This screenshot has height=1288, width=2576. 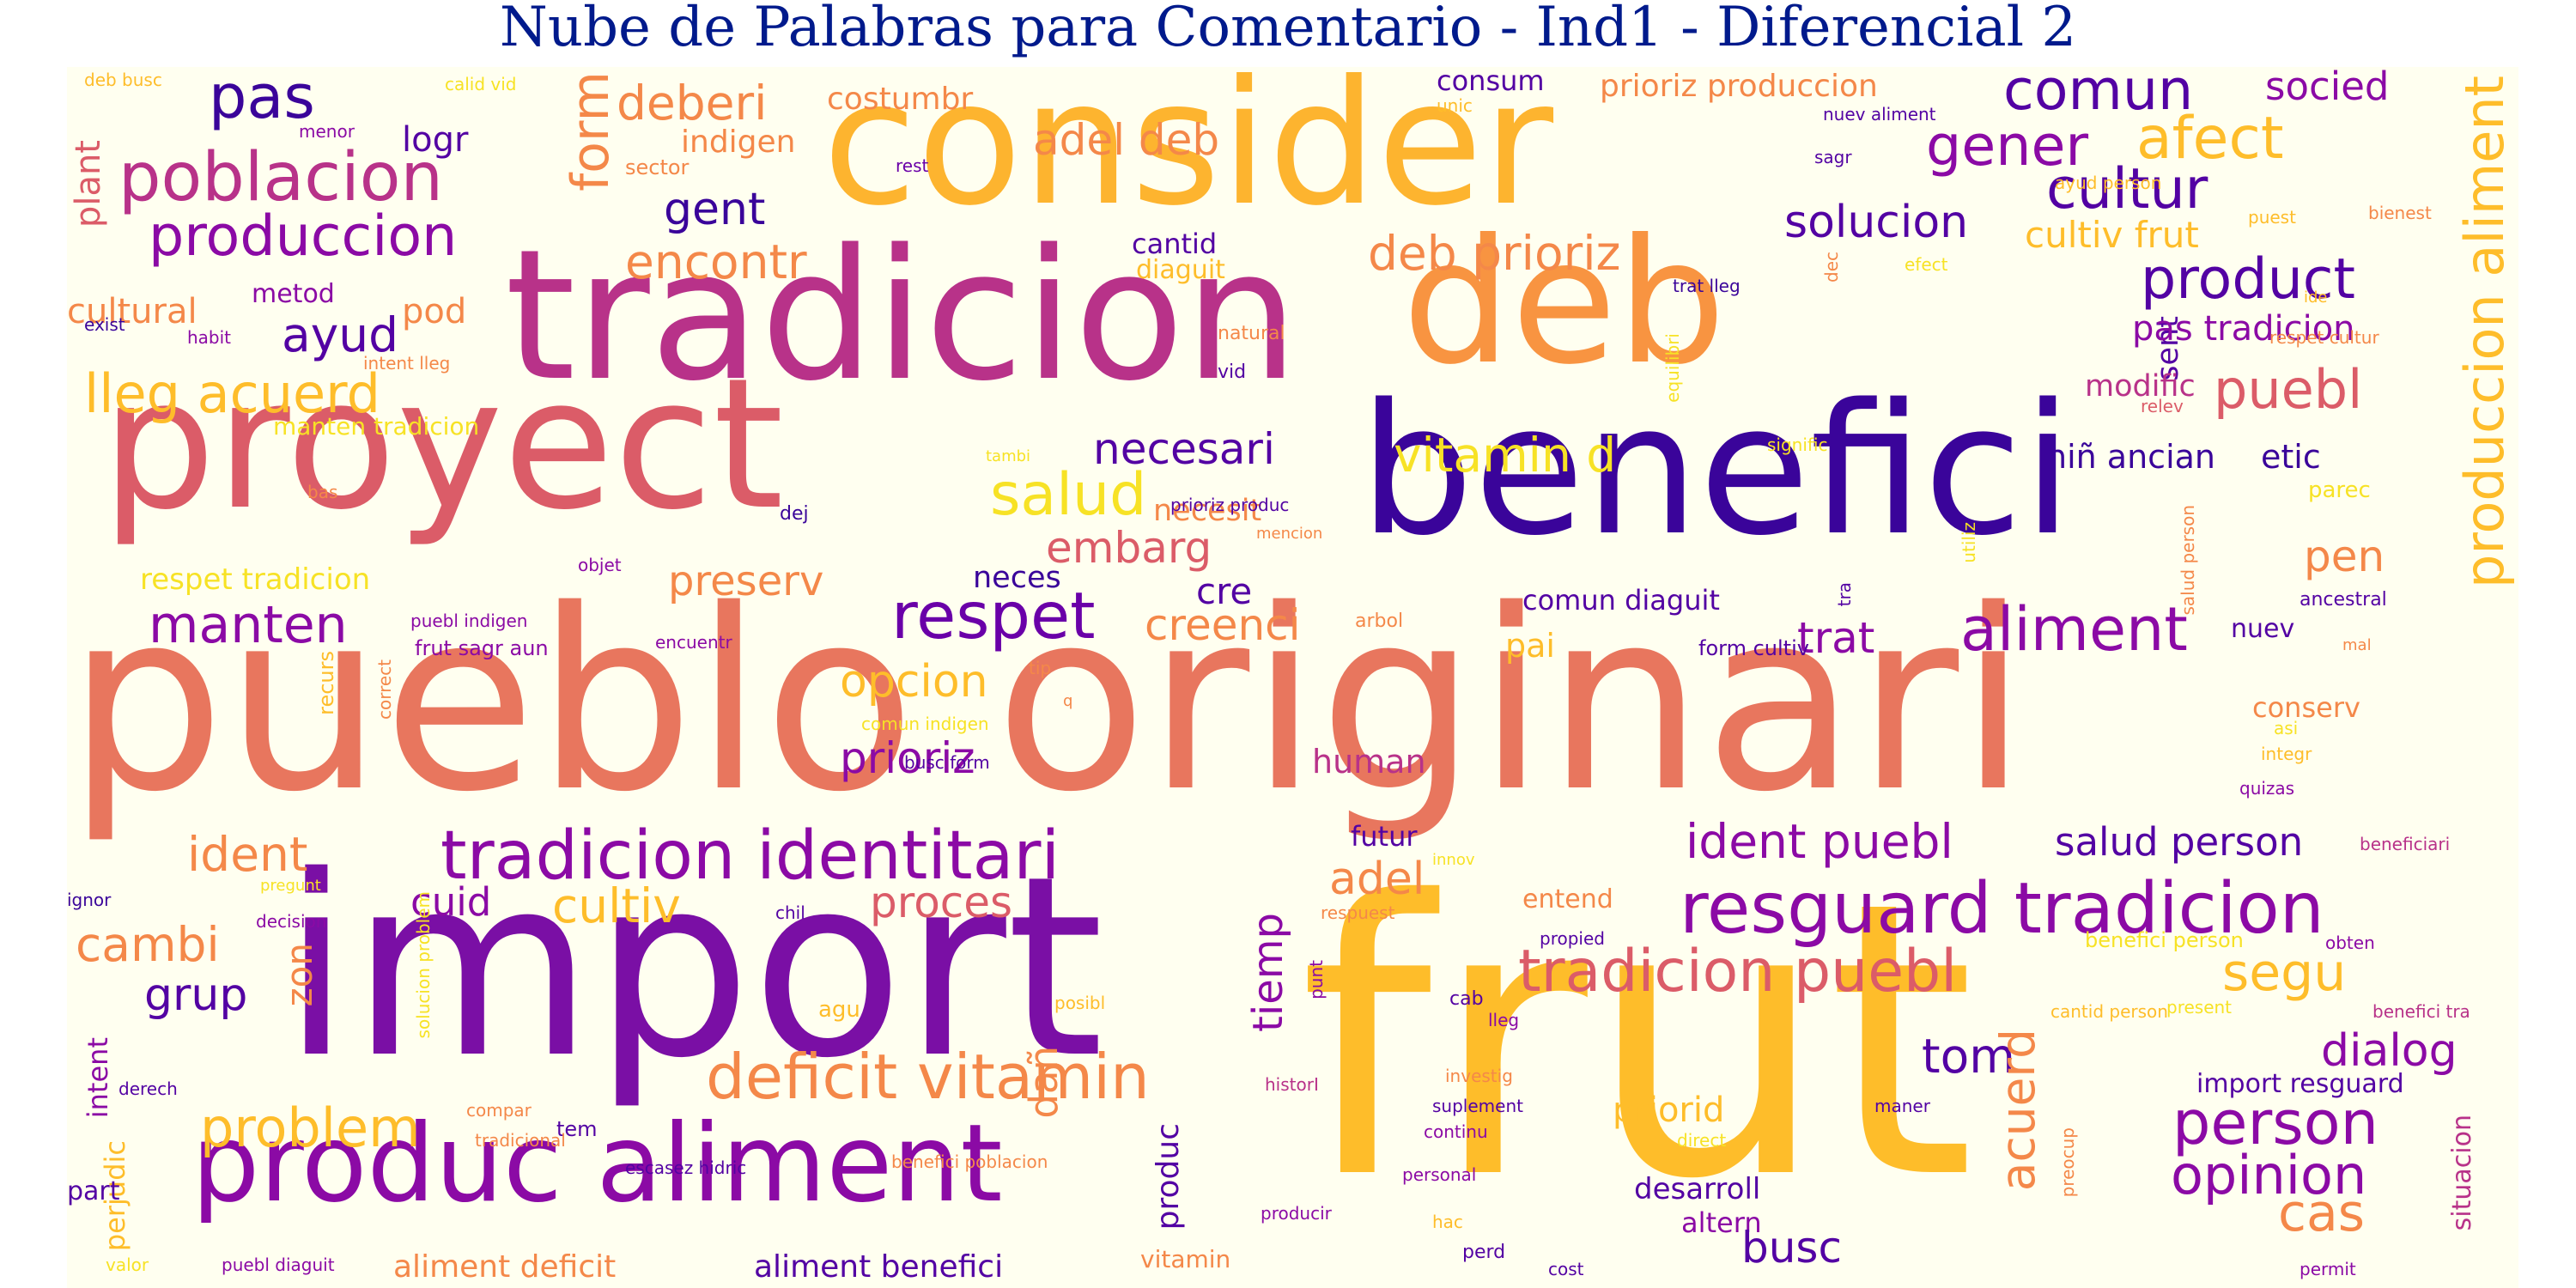 I want to click on word-cambi: cambi, so click(x=148, y=944).